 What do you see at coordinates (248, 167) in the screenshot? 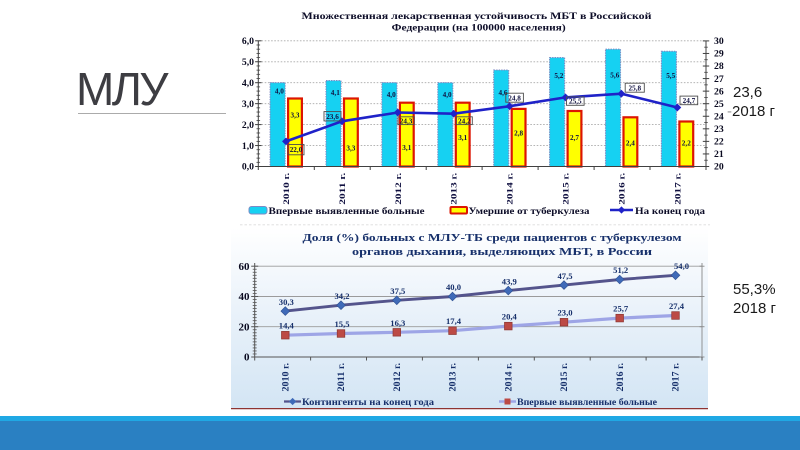
I see `svg-text: 0,0` at bounding box center [248, 167].